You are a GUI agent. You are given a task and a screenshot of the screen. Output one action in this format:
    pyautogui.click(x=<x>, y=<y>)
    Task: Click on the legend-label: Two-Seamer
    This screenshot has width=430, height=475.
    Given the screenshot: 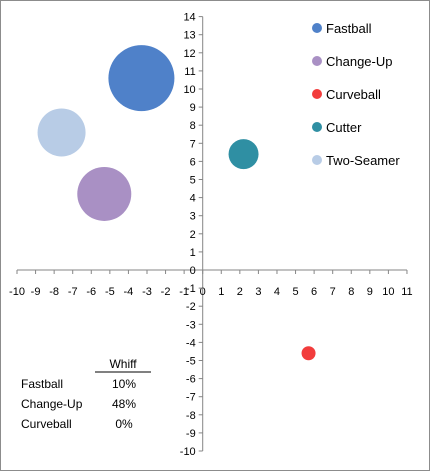 What is the action you would take?
    pyautogui.click(x=363, y=160)
    